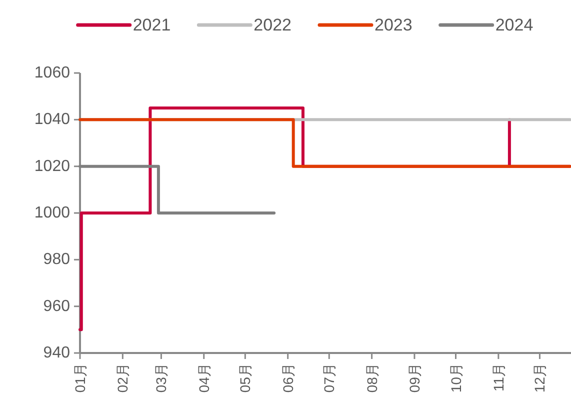 The width and height of the screenshot is (571, 408). What do you see at coordinates (540, 378) in the screenshot?
I see `x-tick-label: 12月` at bounding box center [540, 378].